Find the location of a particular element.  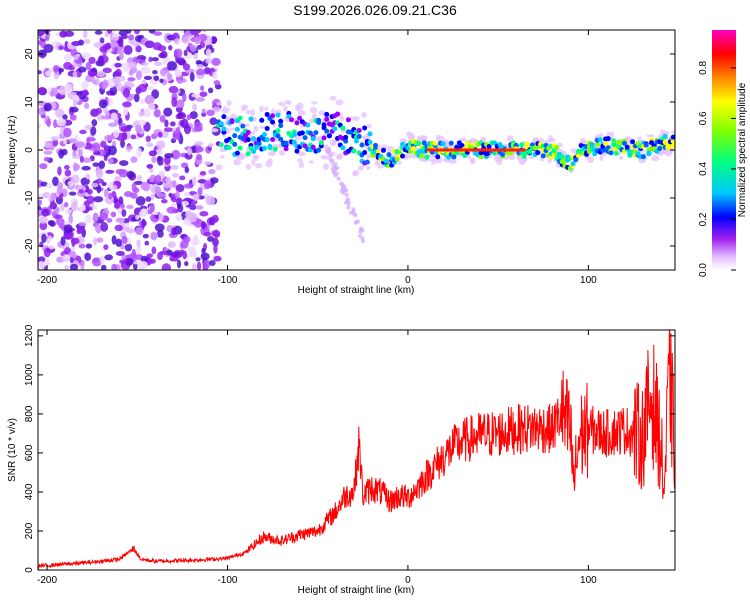

spectrogram-xlabel: Height of straight line (km) is located at coordinates (356, 290).